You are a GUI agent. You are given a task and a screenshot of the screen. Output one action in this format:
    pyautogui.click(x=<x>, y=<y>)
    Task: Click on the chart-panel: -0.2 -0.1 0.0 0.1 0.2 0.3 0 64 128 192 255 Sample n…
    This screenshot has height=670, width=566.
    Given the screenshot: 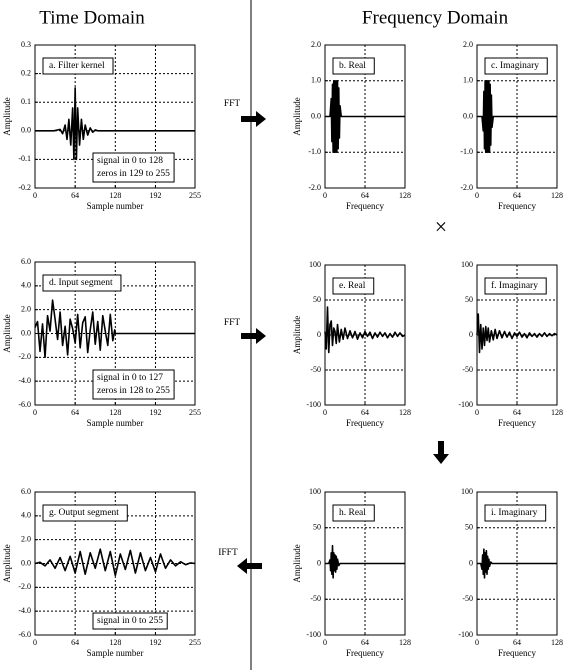 What is the action you would take?
    pyautogui.click(x=101, y=125)
    